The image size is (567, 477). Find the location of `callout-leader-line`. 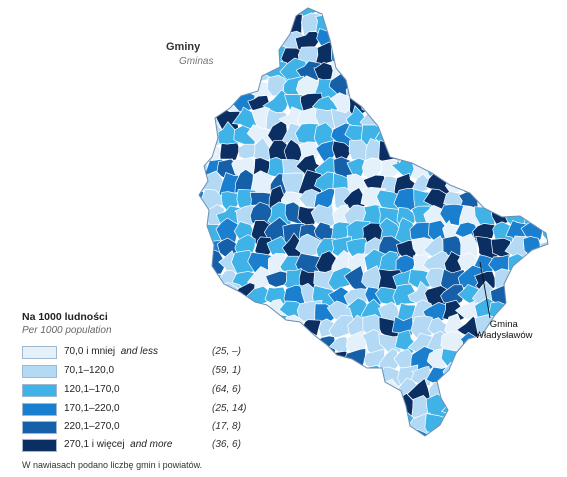

callout-leader-line is located at coordinates (485, 290).